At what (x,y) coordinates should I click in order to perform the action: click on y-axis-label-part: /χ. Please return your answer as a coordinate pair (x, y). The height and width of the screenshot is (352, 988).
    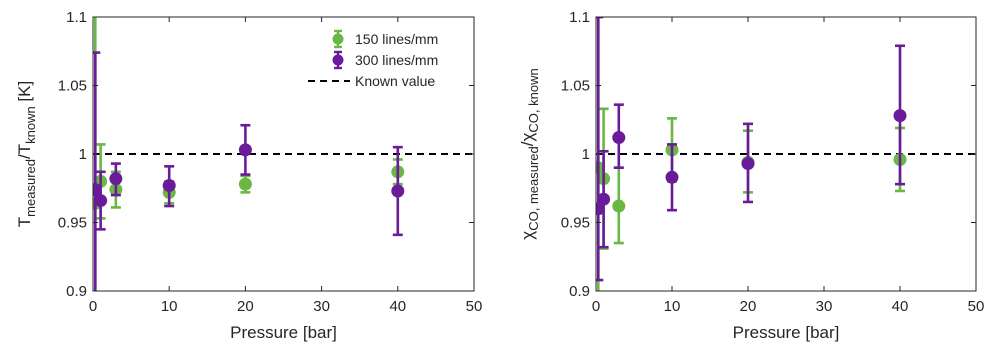
    Looking at the image, I should click on (527, 140).